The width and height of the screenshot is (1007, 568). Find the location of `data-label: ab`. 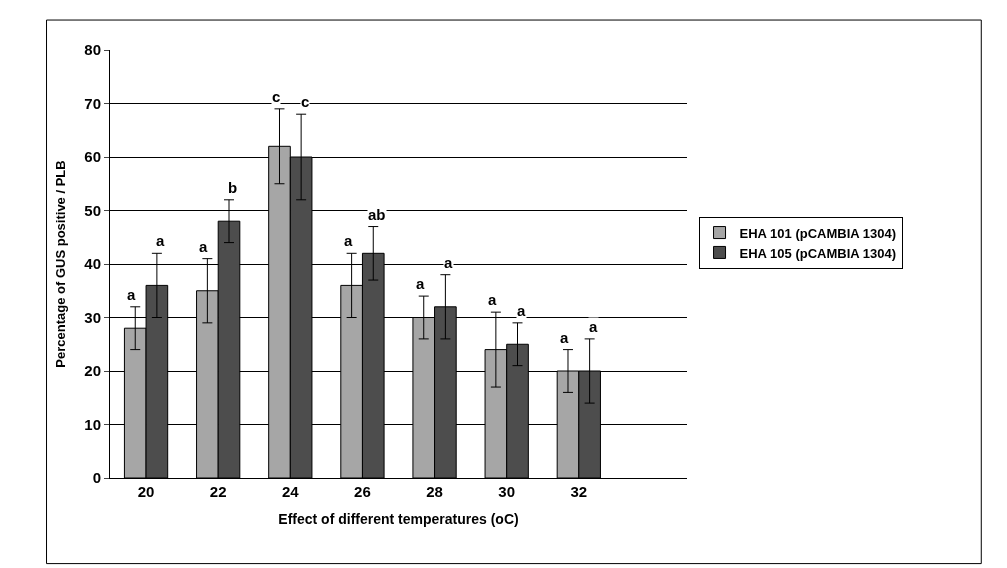

data-label: ab is located at coordinates (377, 214).